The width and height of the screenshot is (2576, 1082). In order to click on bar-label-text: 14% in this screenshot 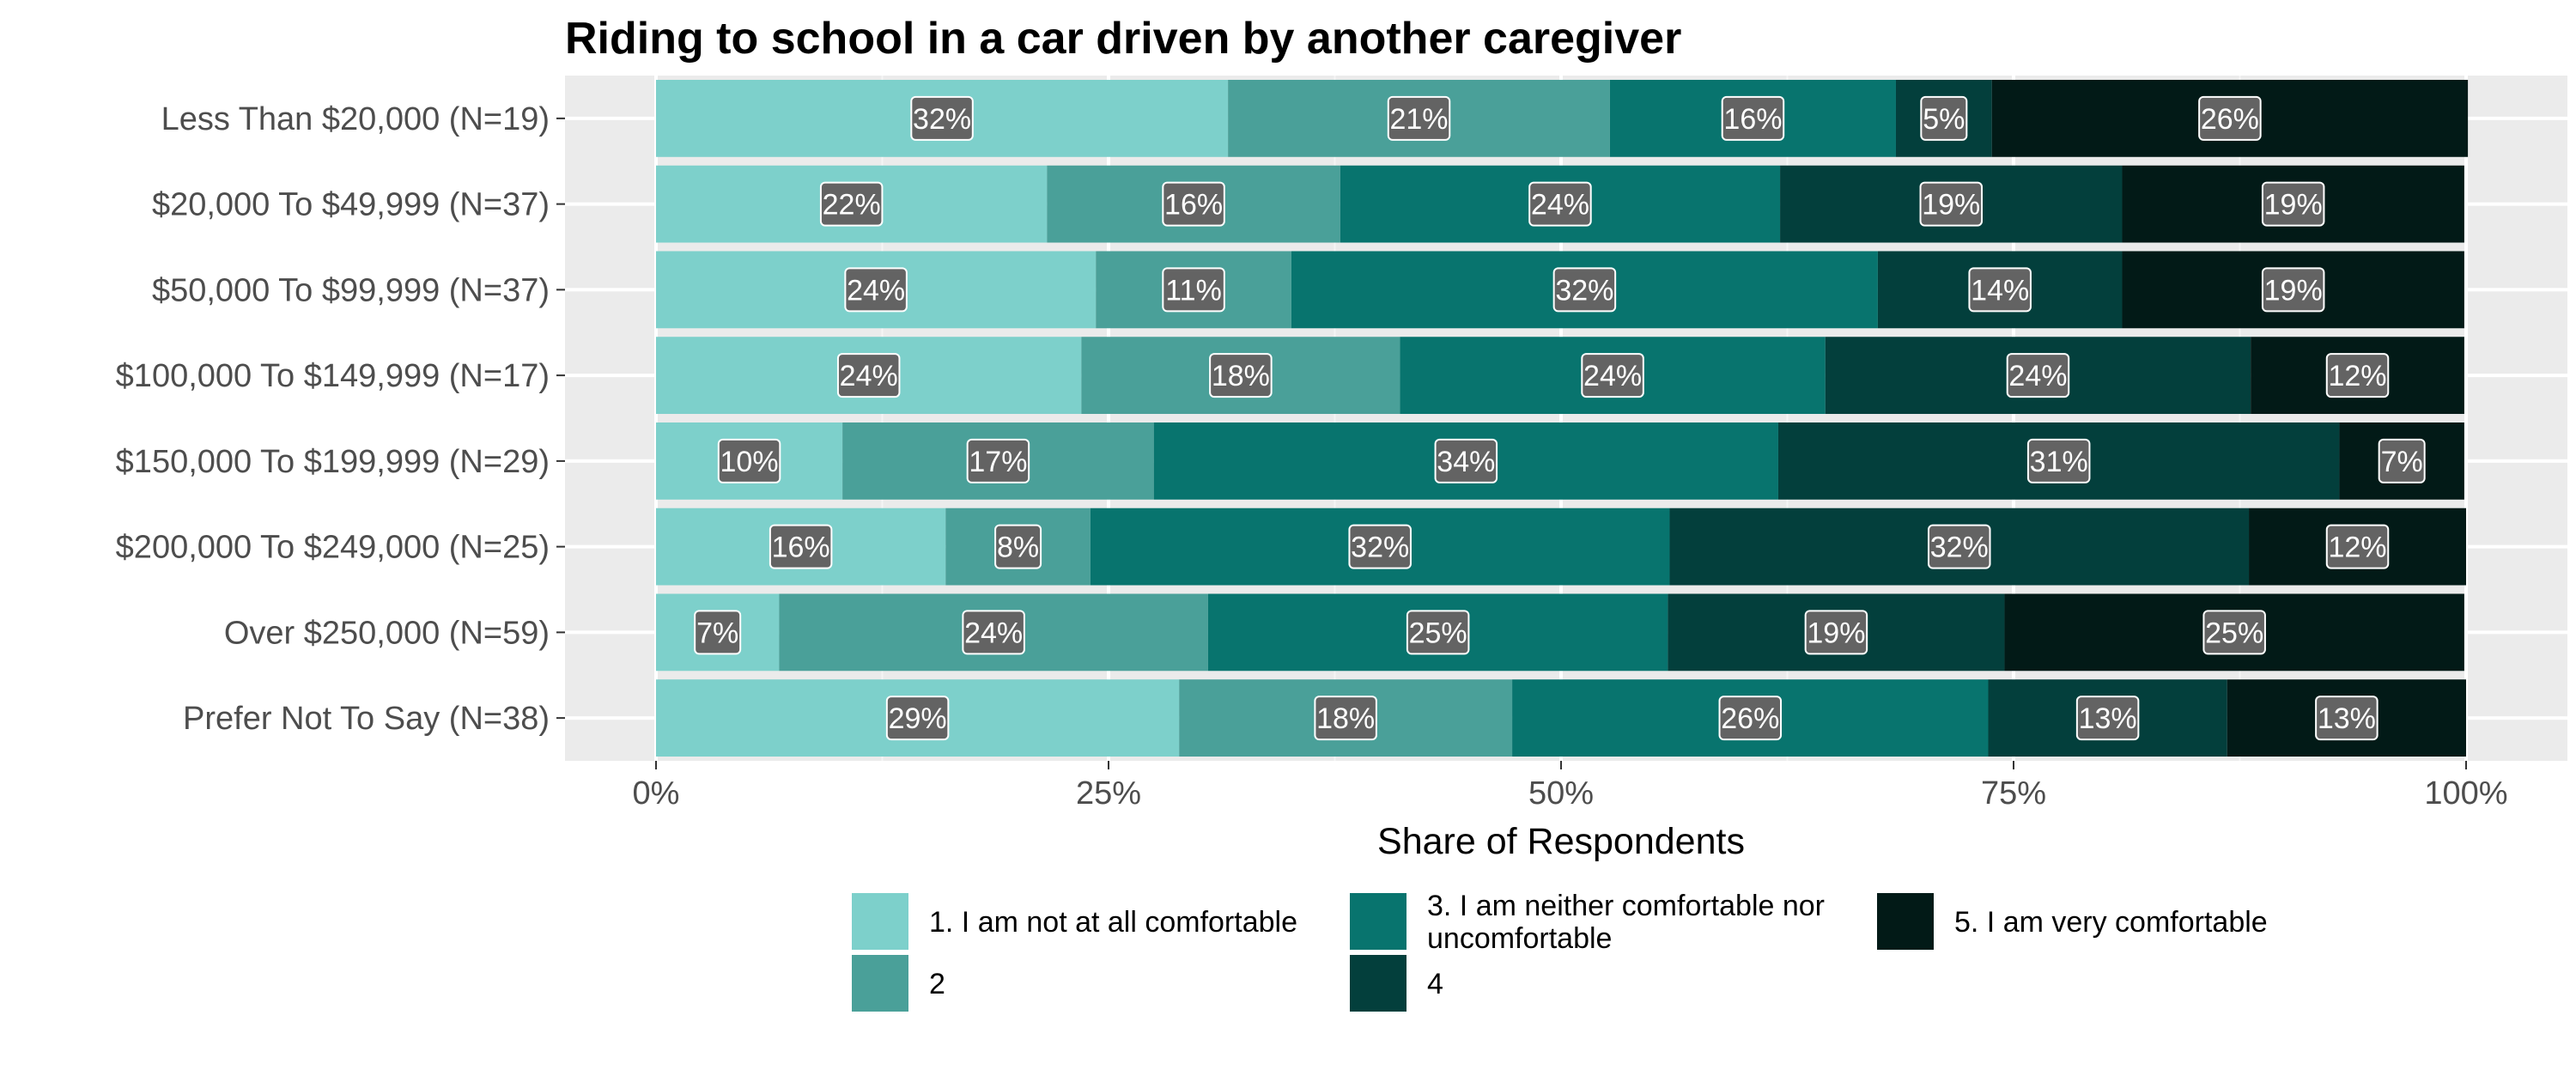, I will do `click(2000, 290)`.